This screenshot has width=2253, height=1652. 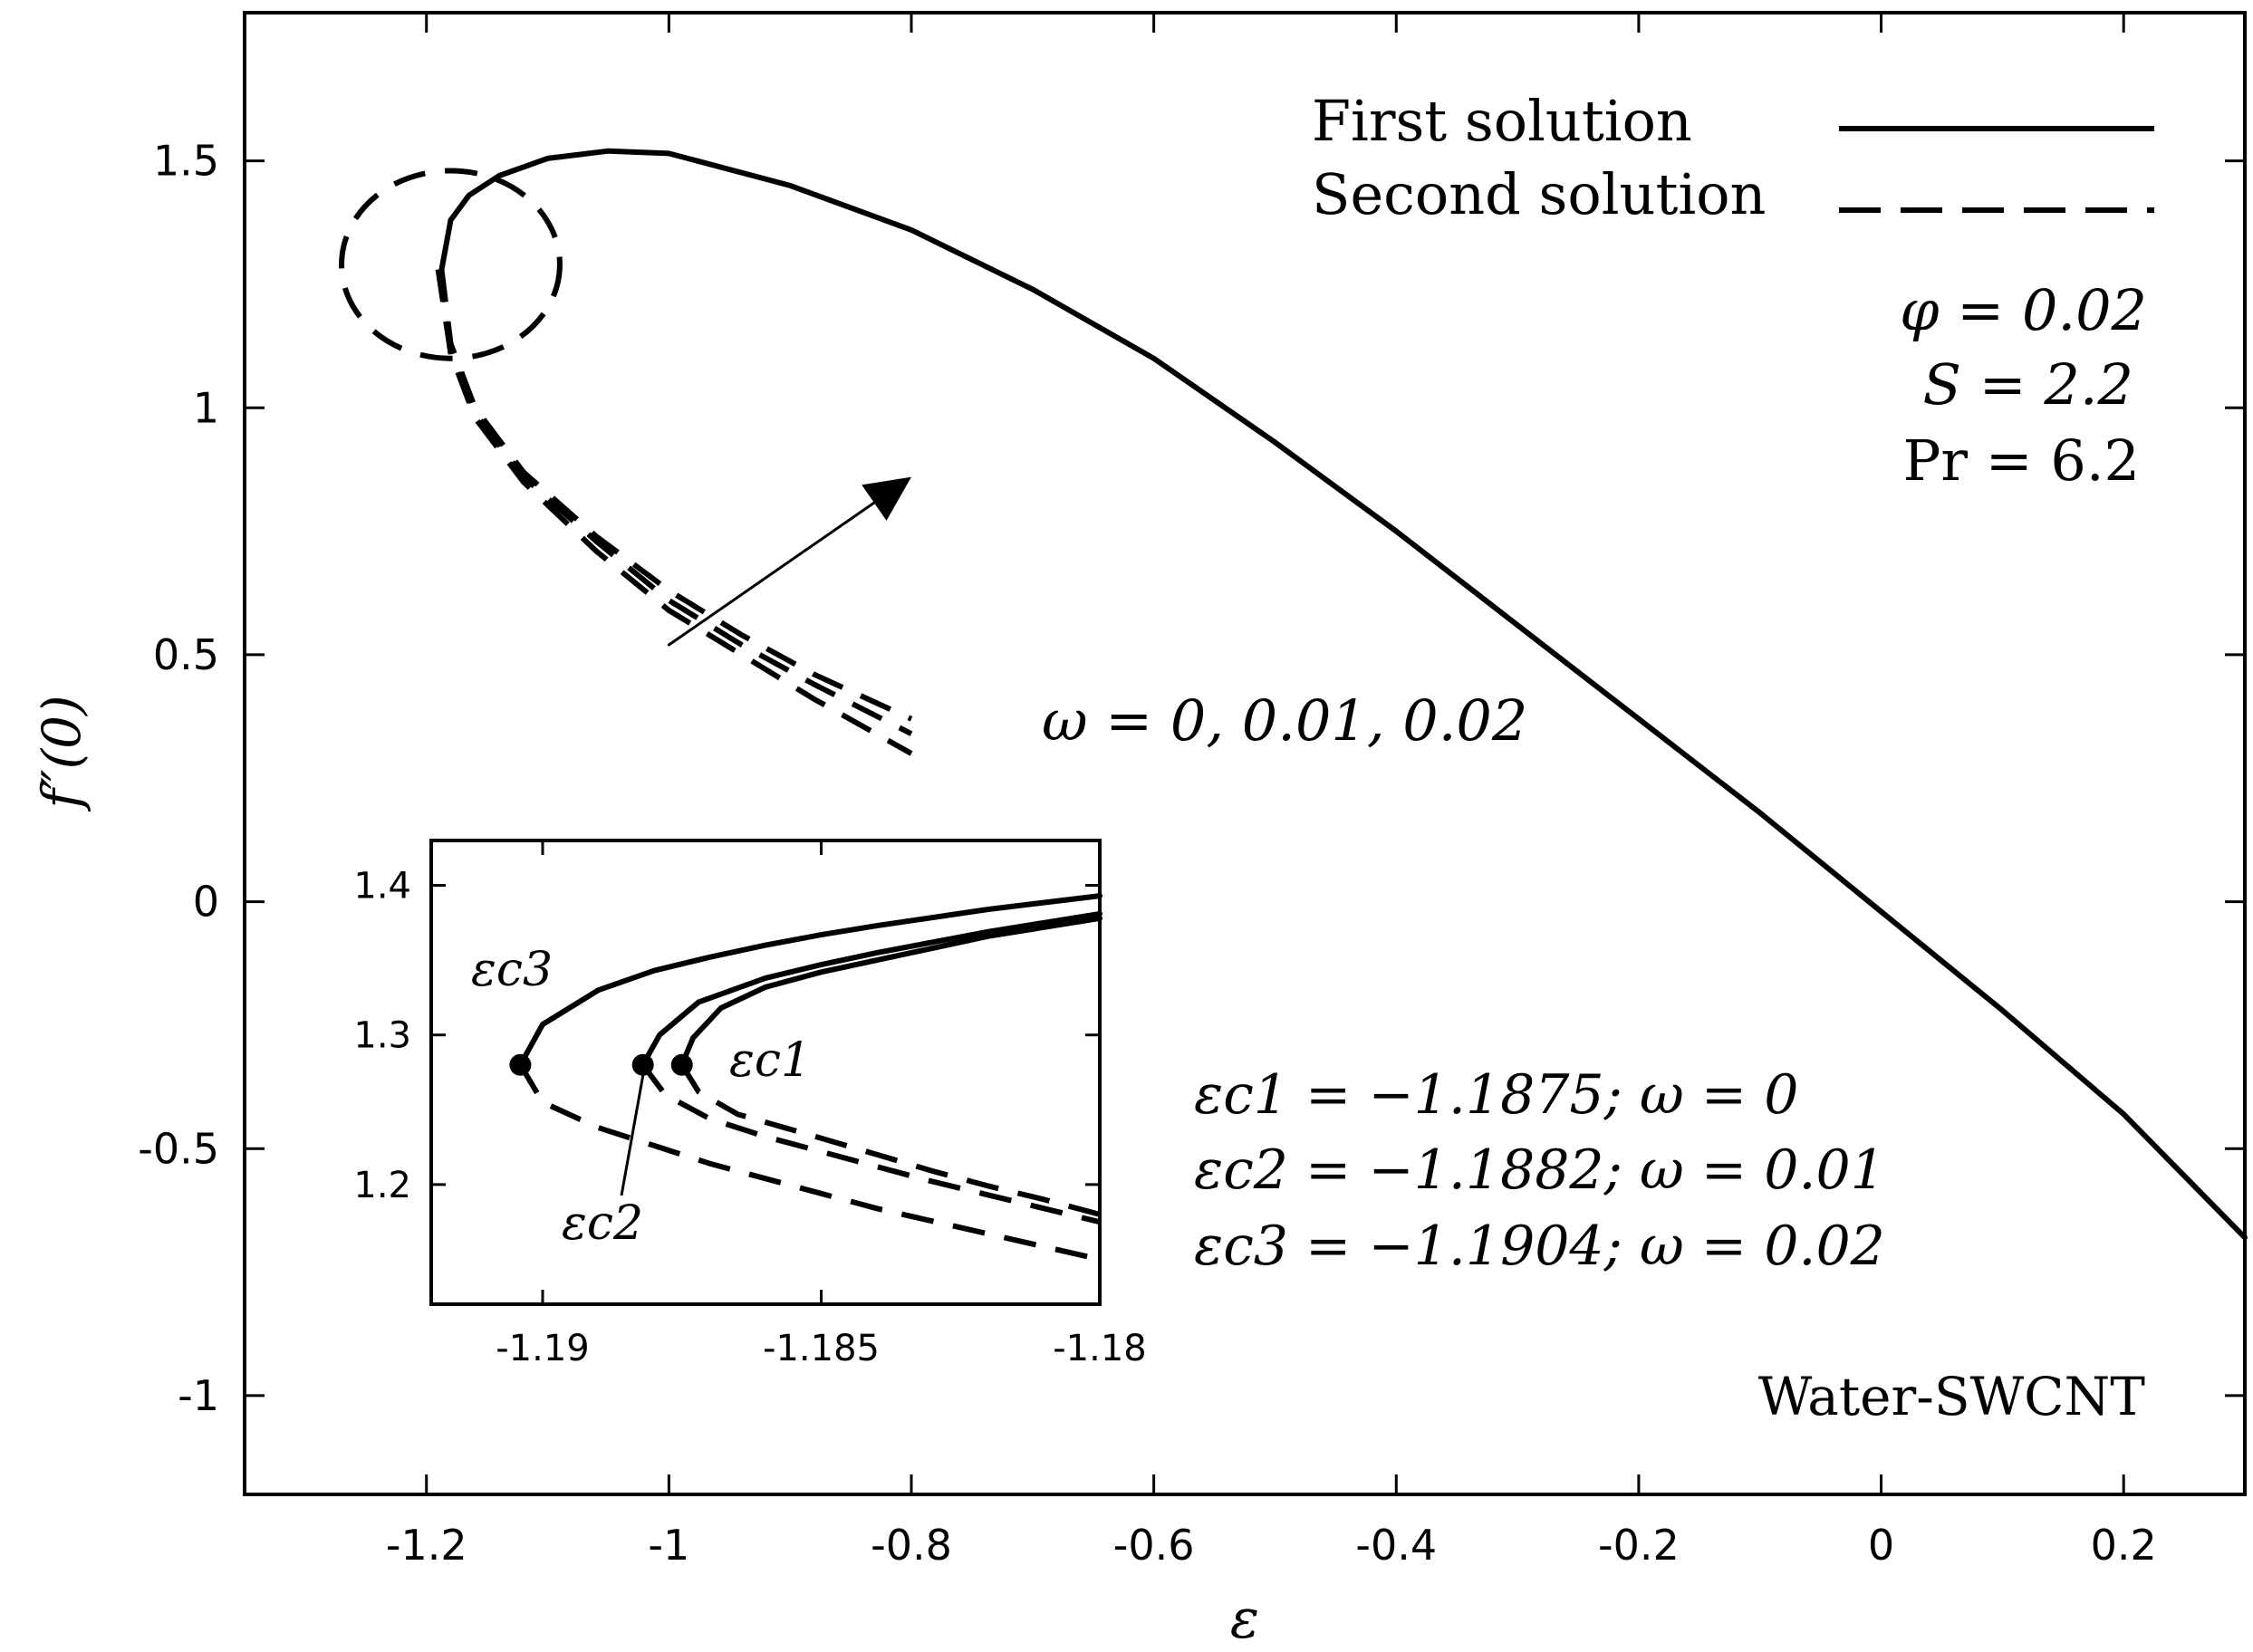 I want to click on inset-background, so click(x=766, y=1072).